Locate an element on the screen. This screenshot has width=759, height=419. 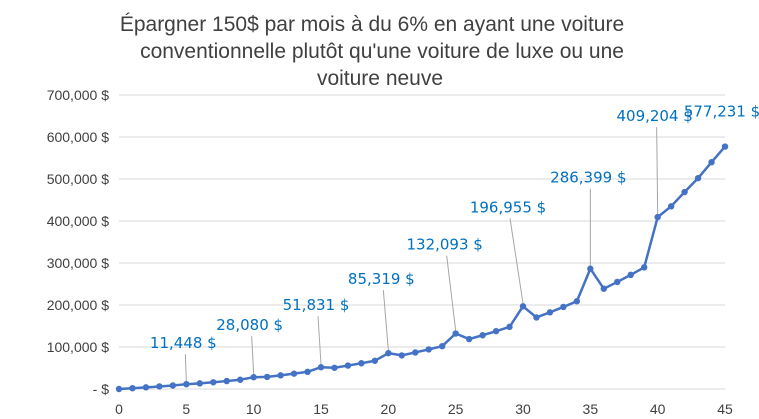
y-tick-label: 700,000 $ is located at coordinates (78, 95).